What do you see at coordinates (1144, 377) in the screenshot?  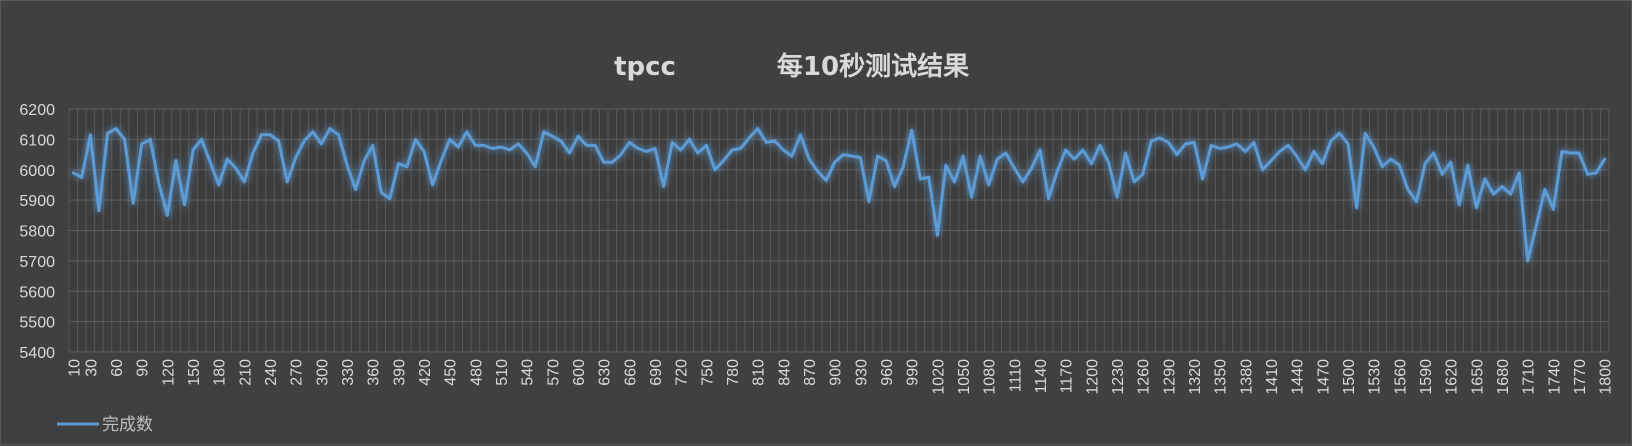 I see `x-tick-label: 1260` at bounding box center [1144, 377].